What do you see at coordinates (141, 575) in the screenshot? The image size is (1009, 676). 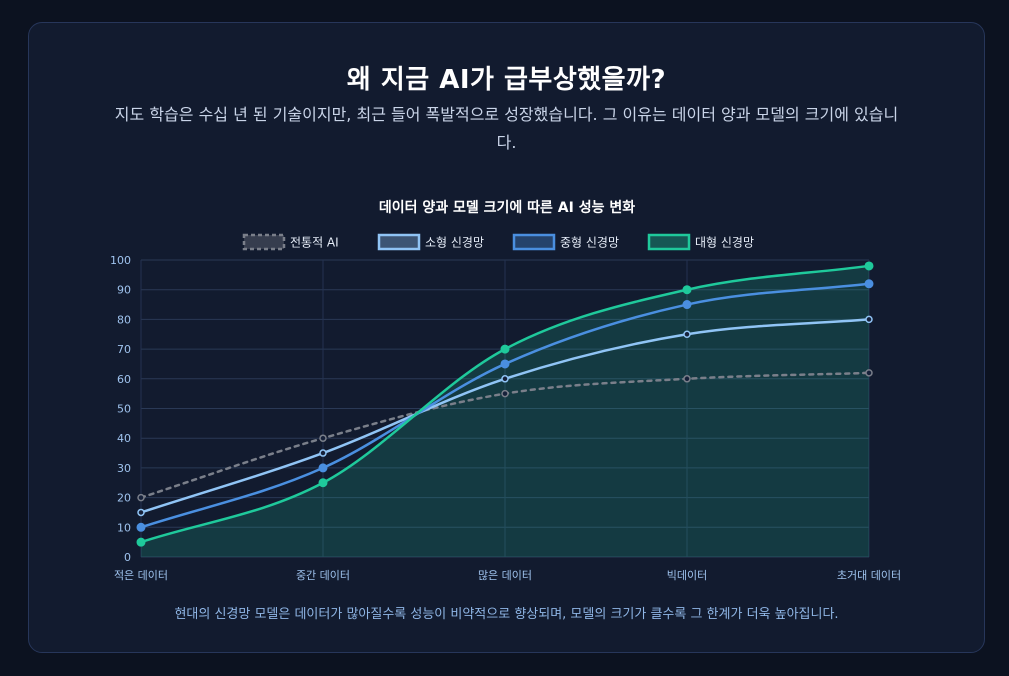 I see `x-tick-label: 적은 데이터` at bounding box center [141, 575].